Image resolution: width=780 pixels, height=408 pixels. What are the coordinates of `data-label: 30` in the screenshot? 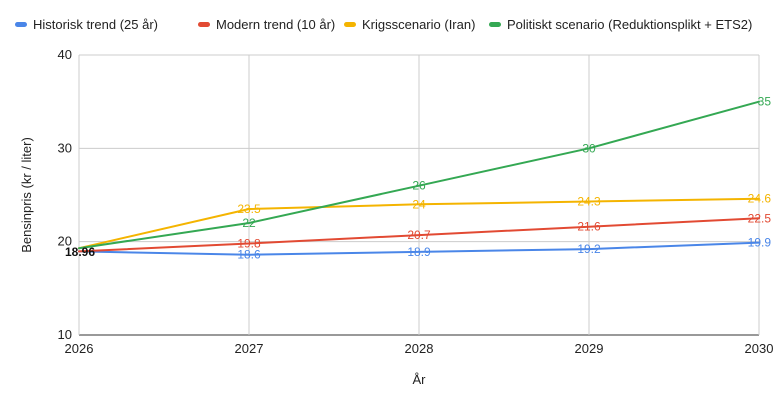 It's located at (589, 148).